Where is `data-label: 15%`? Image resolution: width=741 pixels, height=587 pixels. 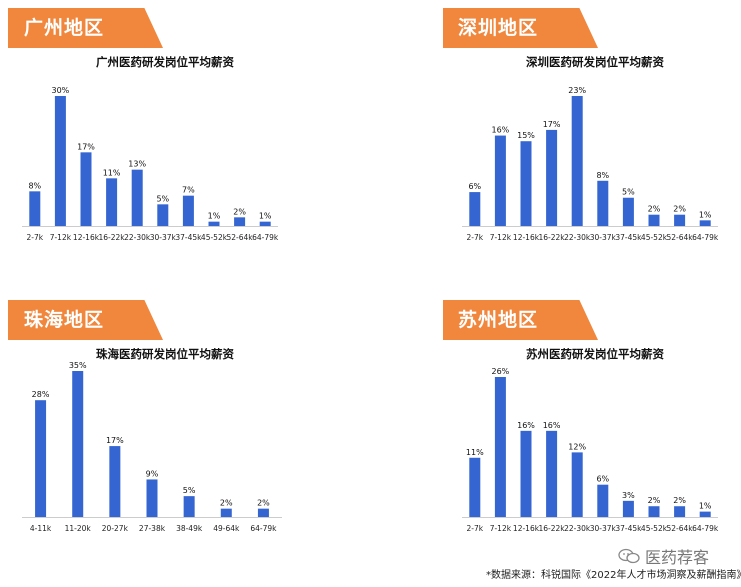
data-label: 15% is located at coordinates (526, 135).